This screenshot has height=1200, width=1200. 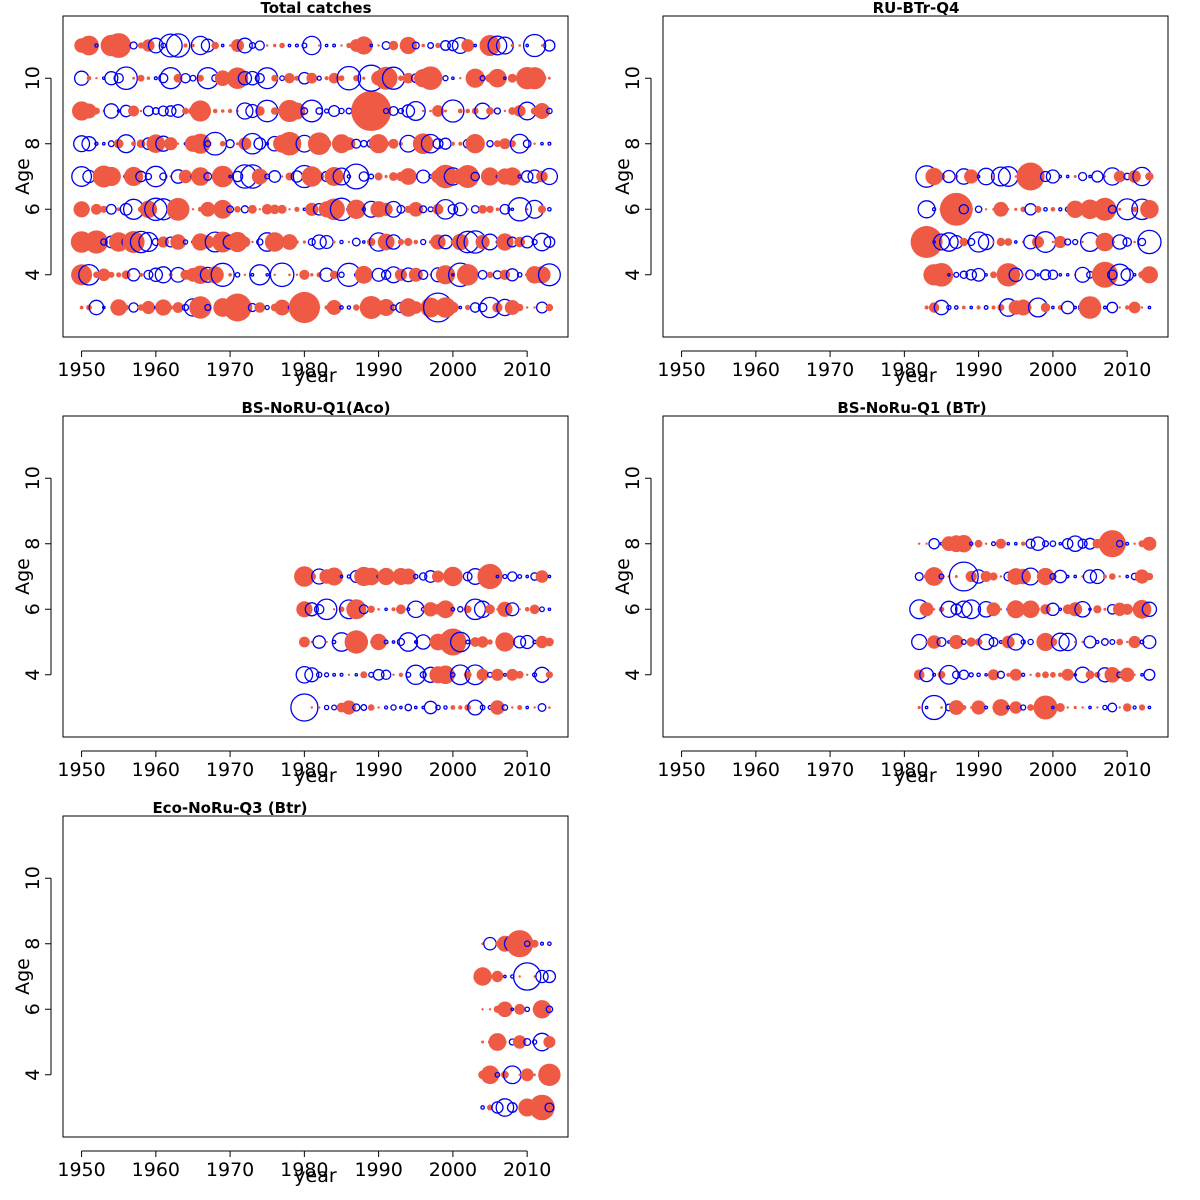 I want to click on plot-frame, so click(x=315, y=576).